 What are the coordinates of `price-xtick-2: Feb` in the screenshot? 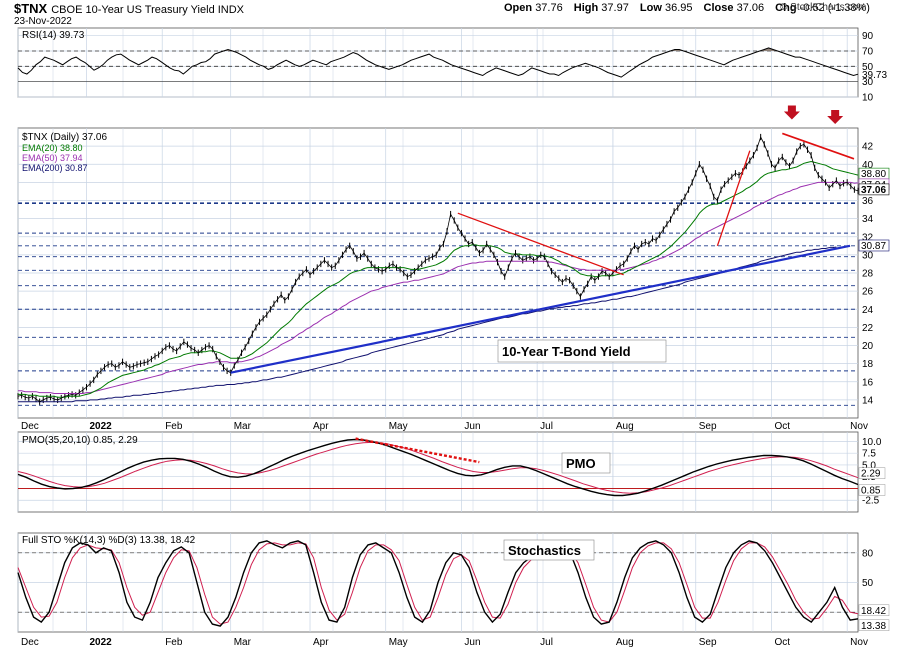 It's located at (174, 426).